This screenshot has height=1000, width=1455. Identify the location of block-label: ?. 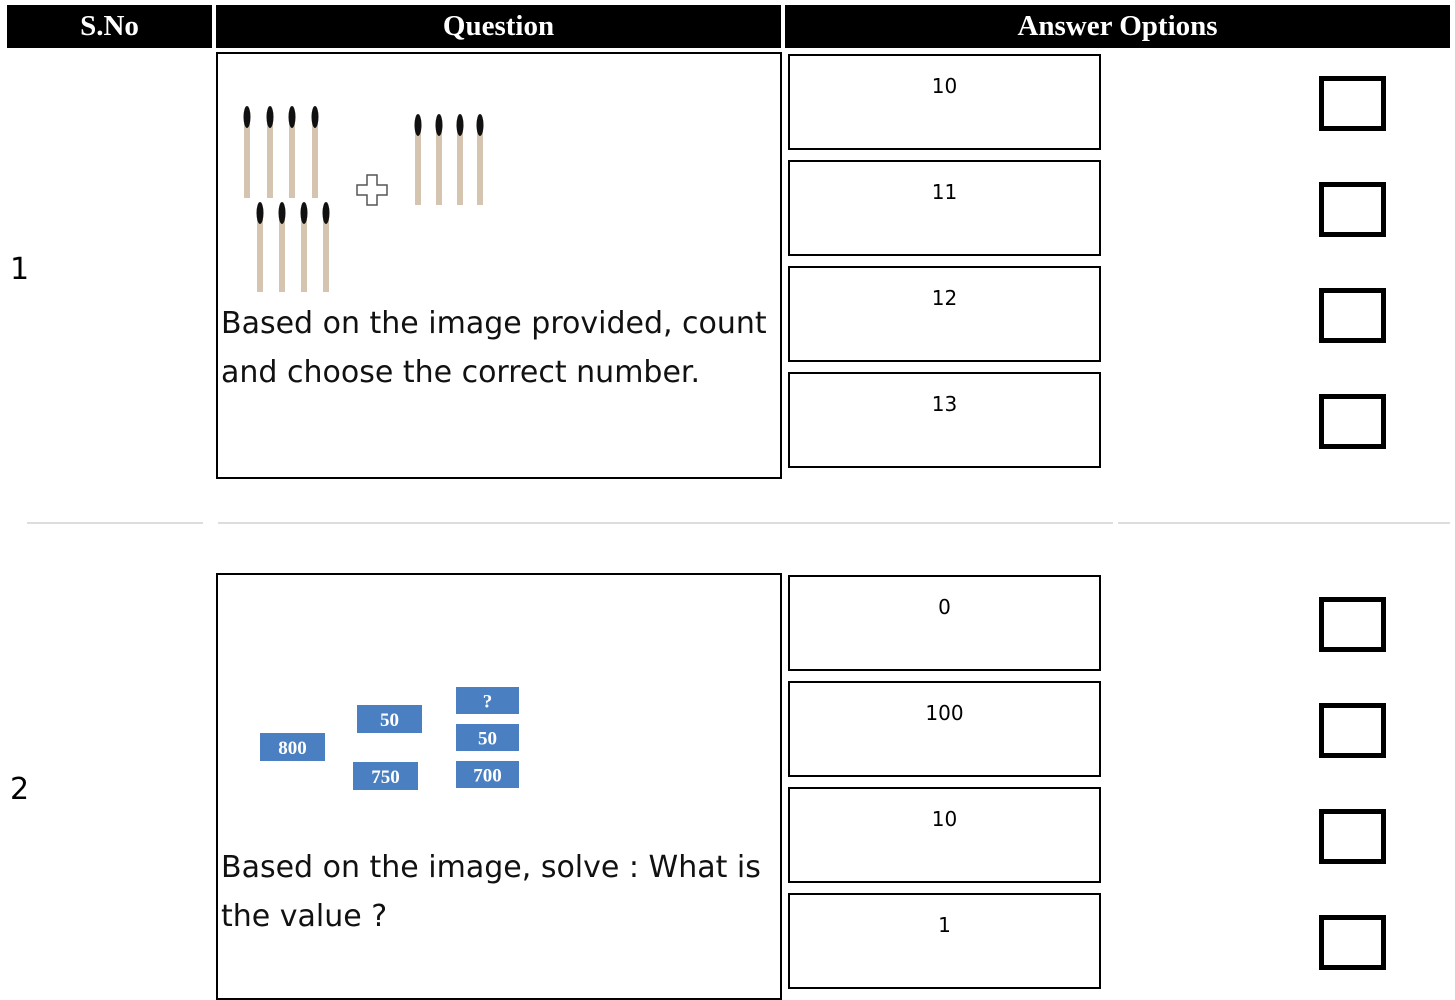
(488, 702).